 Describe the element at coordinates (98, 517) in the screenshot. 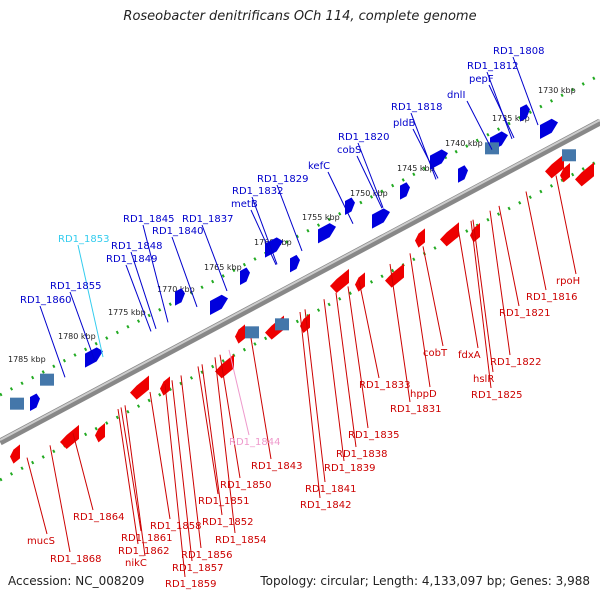

I see `gene-label-rd1-1864: RD1_1864` at that location.